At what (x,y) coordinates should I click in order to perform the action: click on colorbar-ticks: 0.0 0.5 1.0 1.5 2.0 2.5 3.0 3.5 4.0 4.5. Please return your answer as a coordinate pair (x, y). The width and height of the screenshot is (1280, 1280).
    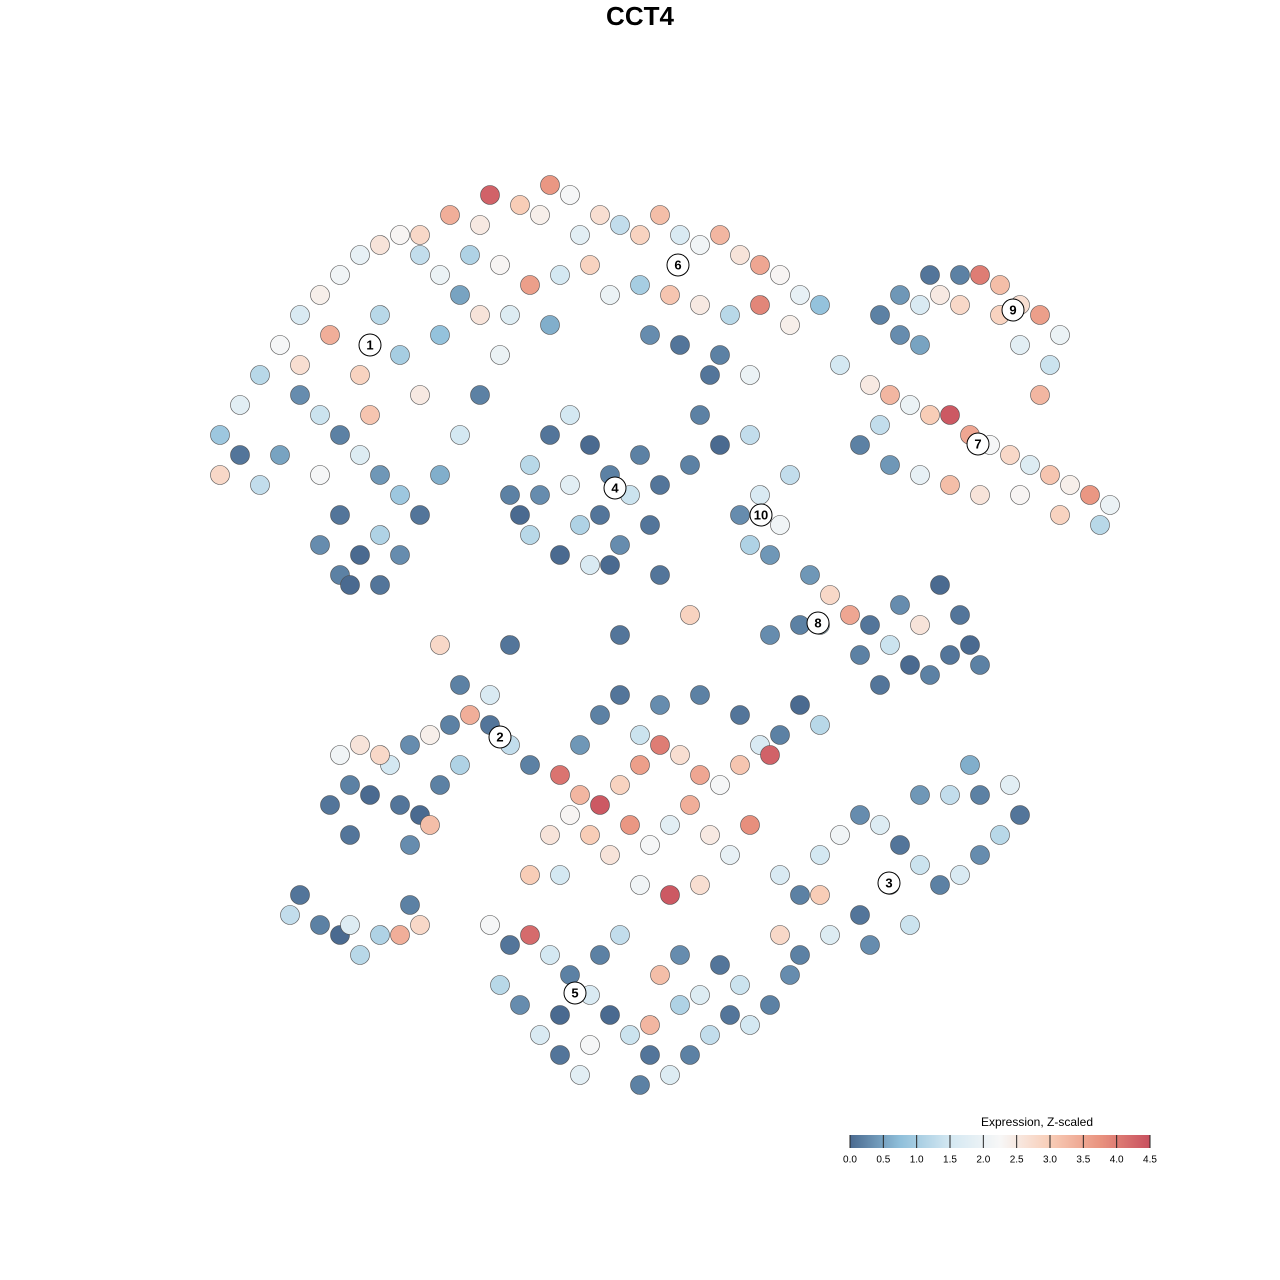
    Looking at the image, I should click on (1000, 1150).